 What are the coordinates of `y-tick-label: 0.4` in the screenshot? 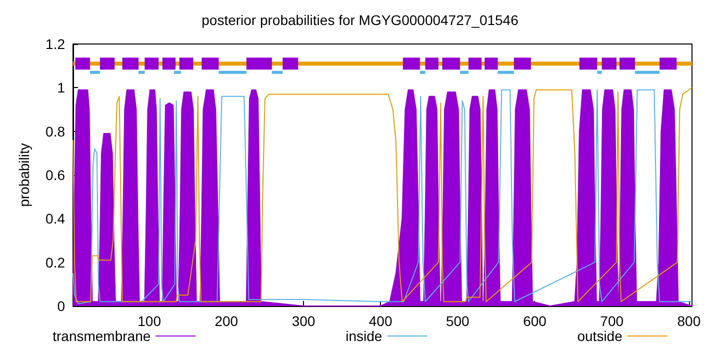 It's located at (56, 218).